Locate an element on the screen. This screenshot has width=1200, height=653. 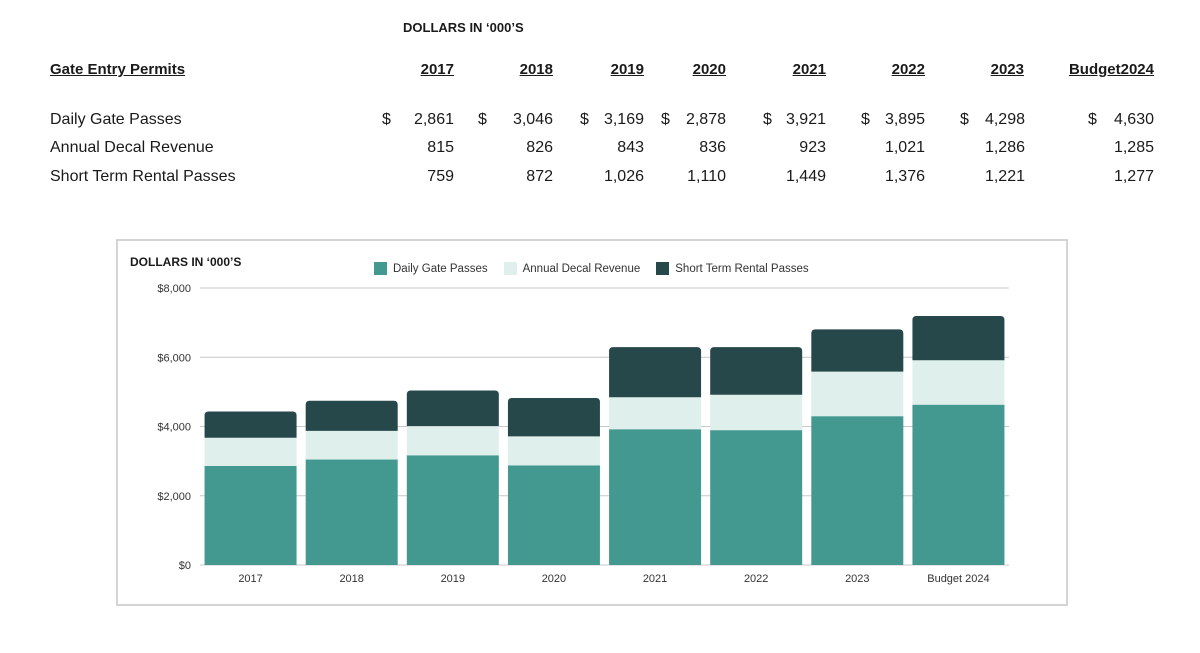
table-cell: 836 is located at coordinates (712, 147).